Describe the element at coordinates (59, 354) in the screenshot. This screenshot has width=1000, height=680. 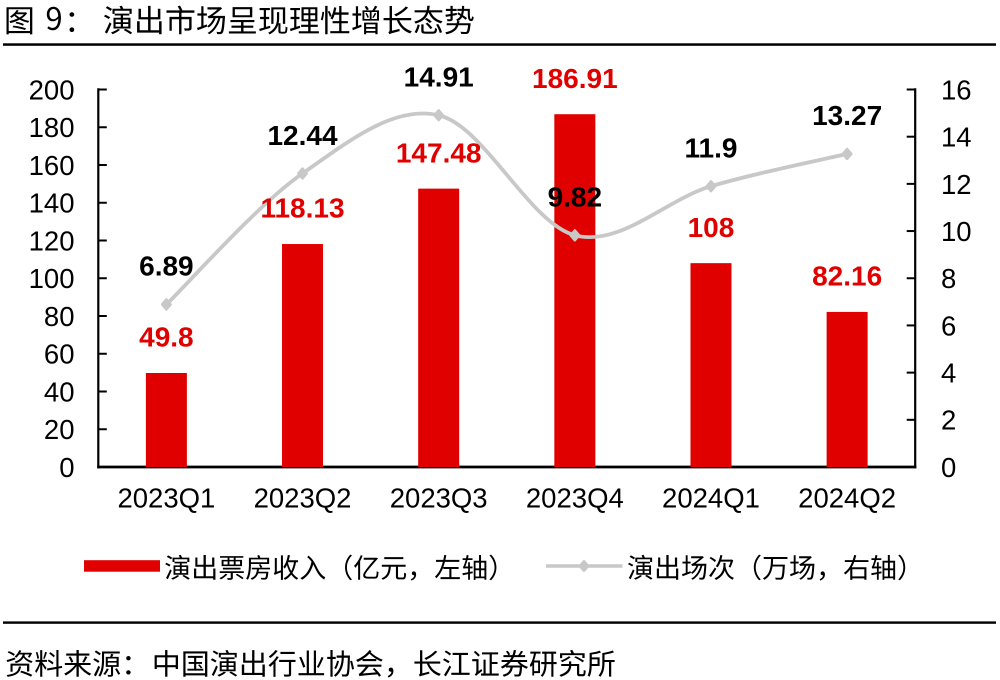
I see `svg-text: 60` at that location.